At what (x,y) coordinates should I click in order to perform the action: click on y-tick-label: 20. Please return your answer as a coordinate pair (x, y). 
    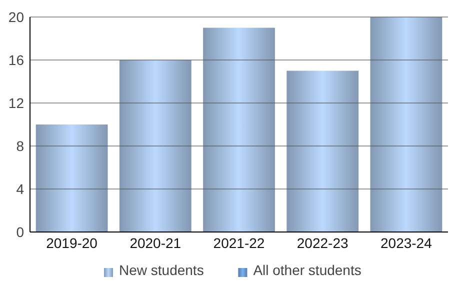
    Looking at the image, I should click on (16, 16).